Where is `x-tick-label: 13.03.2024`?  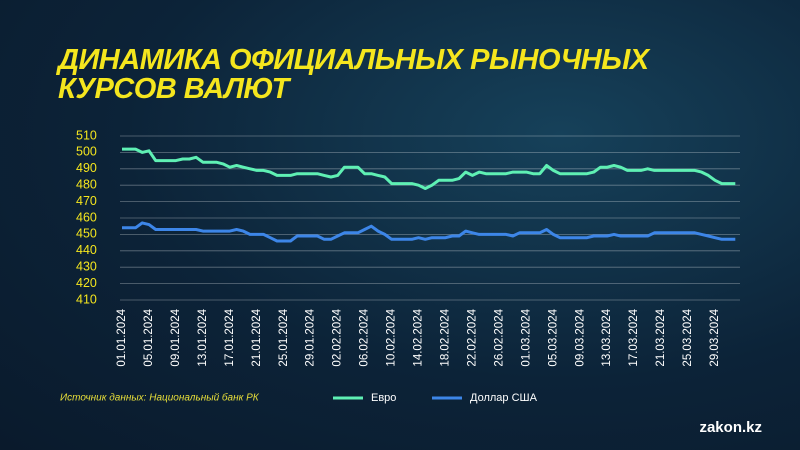 x-tick-label: 13.03.2024 is located at coordinates (607, 337).